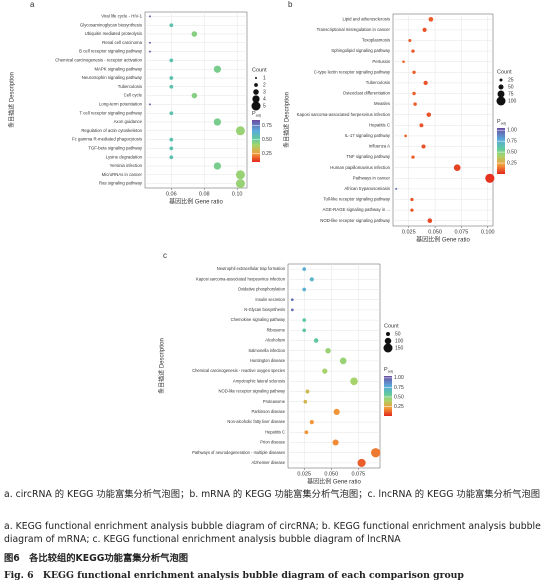  I want to click on y-tick-label: Parkinson disease, so click(269, 411).